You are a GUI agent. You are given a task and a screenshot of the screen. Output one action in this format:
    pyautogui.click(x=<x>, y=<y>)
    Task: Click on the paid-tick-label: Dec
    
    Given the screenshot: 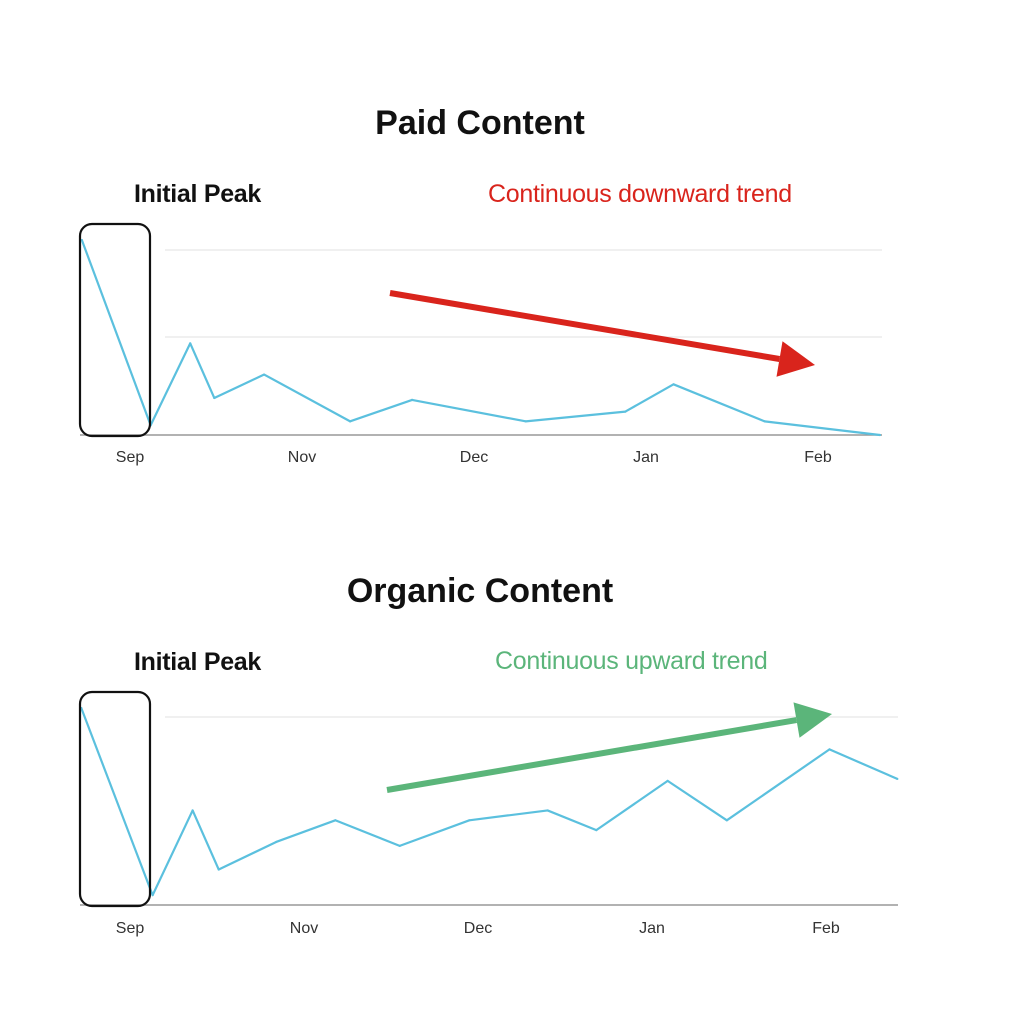 What is the action you would take?
    pyautogui.click(x=474, y=457)
    